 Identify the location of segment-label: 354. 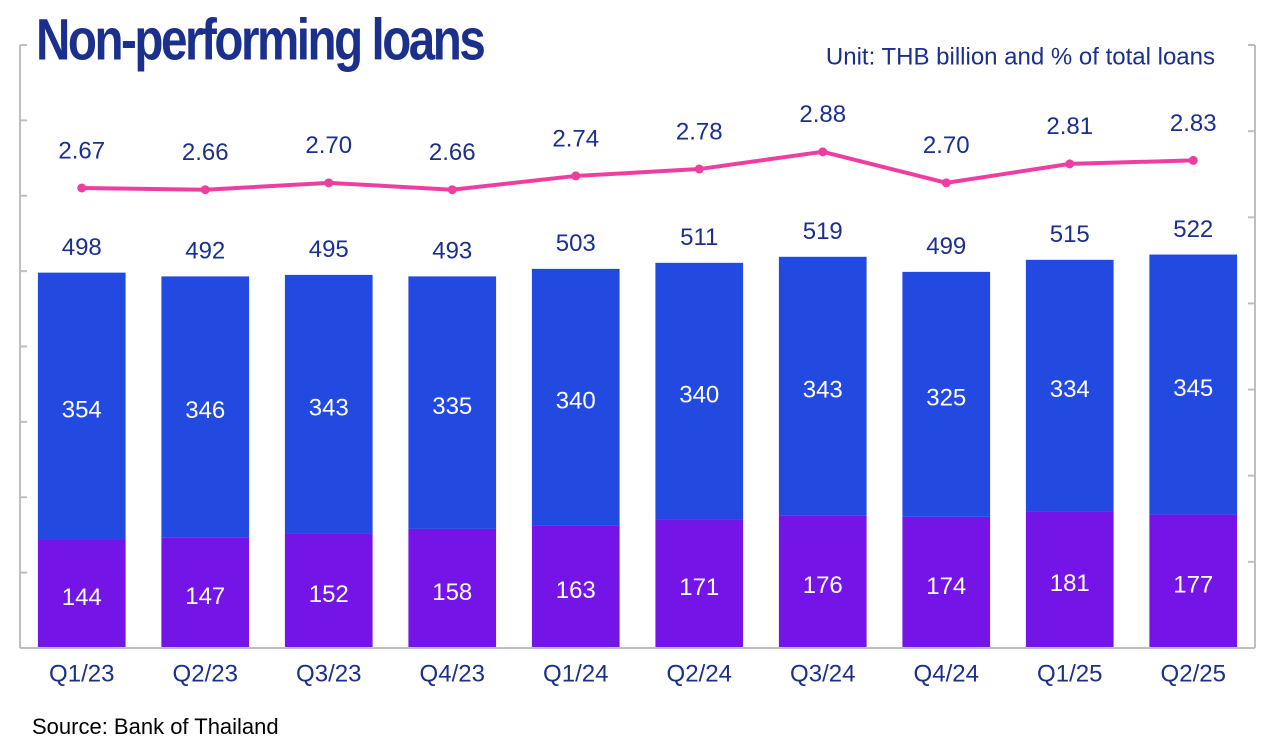
(82, 409).